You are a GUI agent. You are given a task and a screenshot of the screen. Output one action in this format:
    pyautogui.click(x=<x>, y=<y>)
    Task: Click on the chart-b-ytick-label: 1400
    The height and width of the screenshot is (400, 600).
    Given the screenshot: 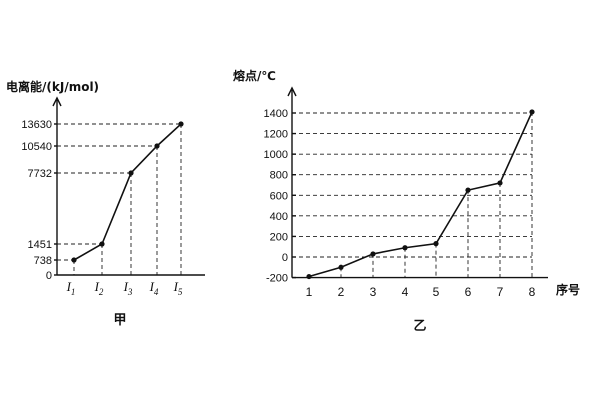 What is the action you would take?
    pyautogui.click(x=276, y=114)
    